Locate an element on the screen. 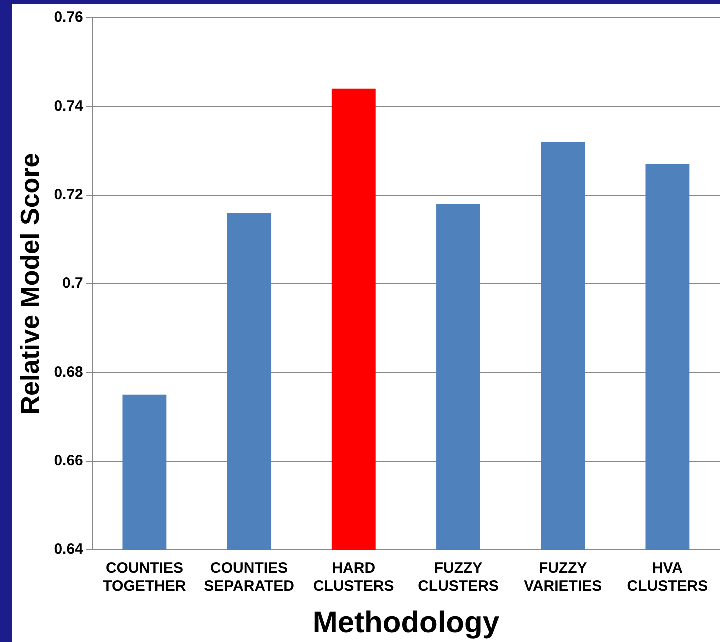 Image resolution: width=720 pixels, height=642 pixels. y-tick-label: 0.66 is located at coordinates (69, 461).